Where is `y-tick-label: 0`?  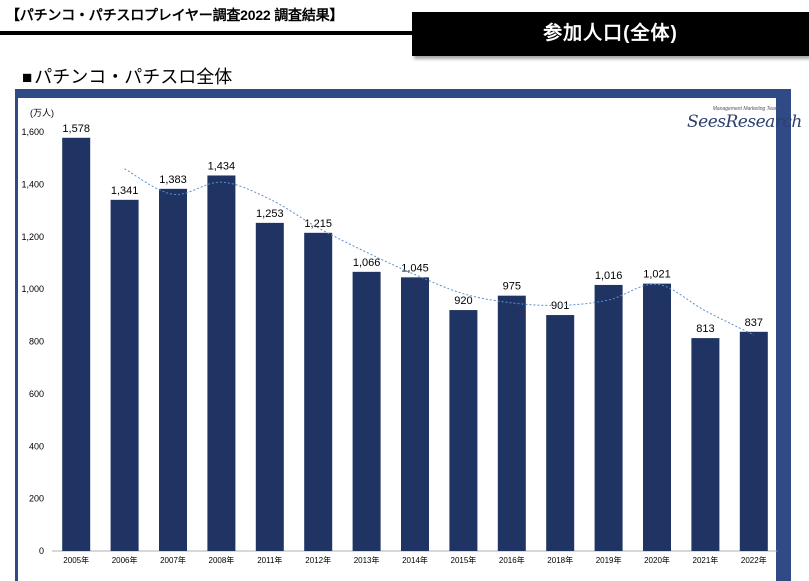
y-tick-label: 0 is located at coordinates (41, 551).